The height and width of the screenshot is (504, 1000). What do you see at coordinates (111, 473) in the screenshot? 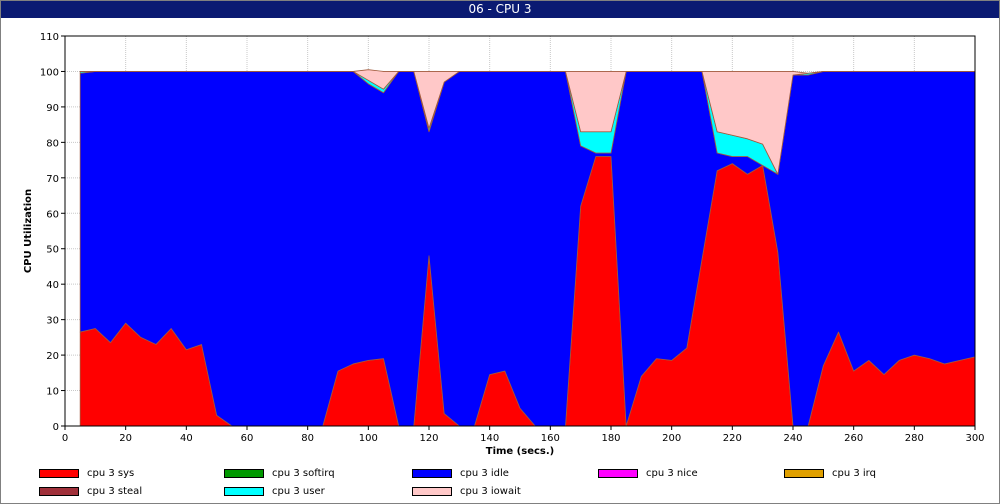
I see `legend-label: cpu 3 sys` at bounding box center [111, 473].